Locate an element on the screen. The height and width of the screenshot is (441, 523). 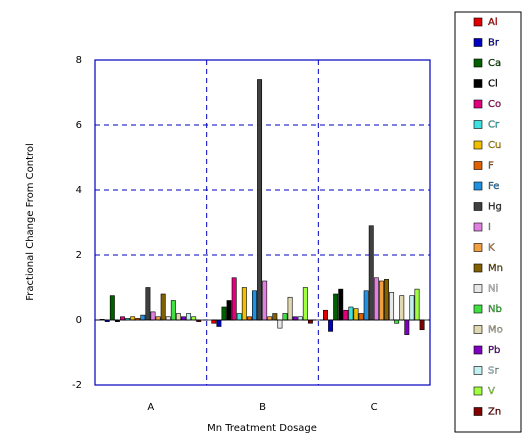
legend-label: Sr is located at coordinates (493, 371).